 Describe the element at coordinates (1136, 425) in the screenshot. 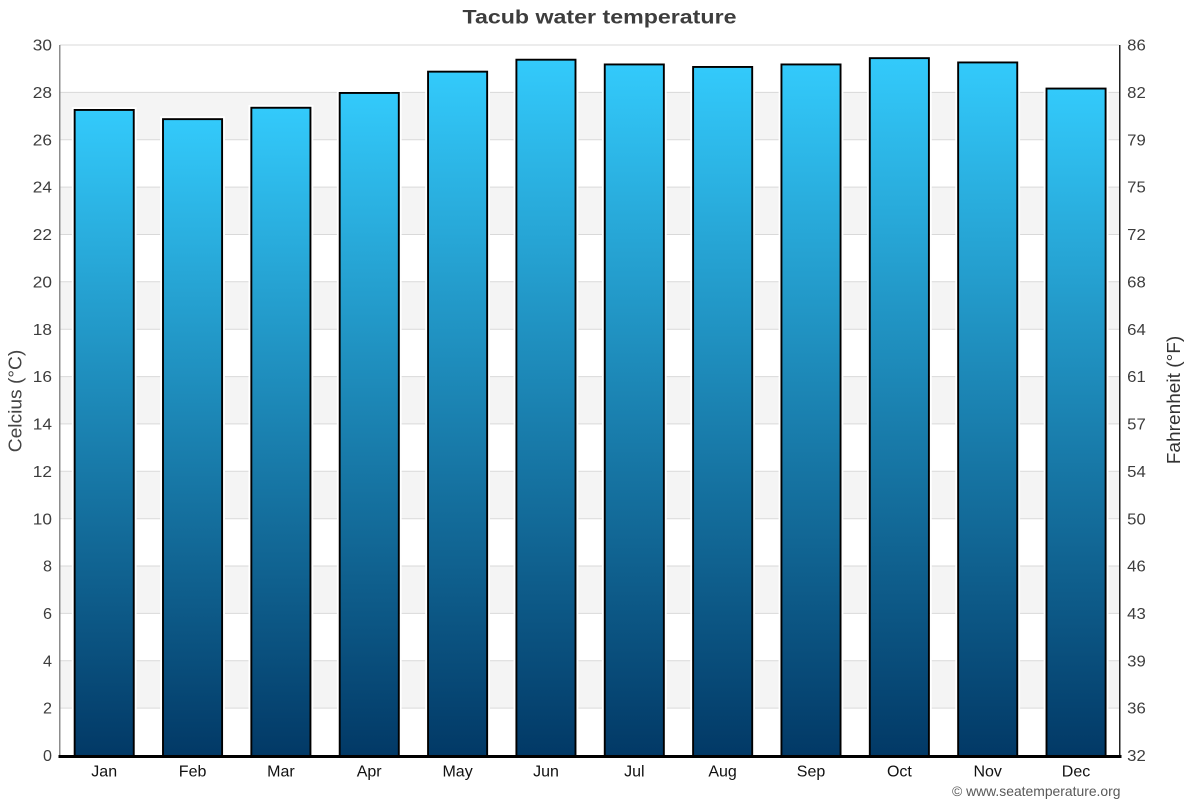

I see `svg-text: 57` at that location.